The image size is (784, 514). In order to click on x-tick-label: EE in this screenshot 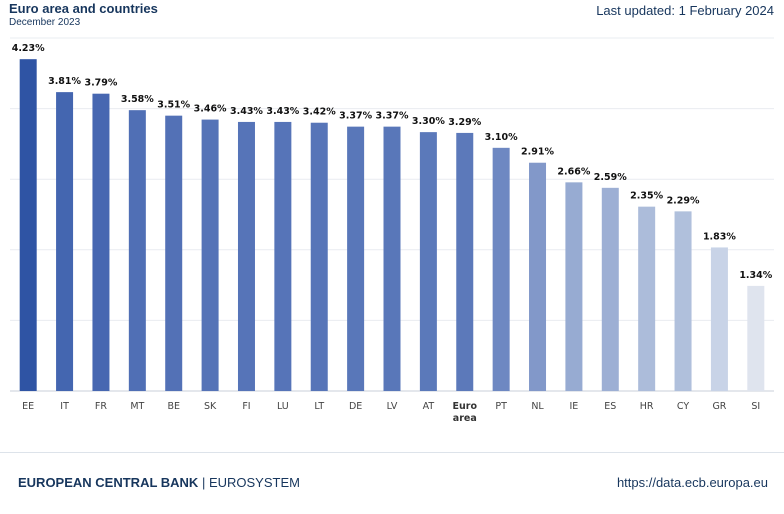, I will do `click(28, 406)`.